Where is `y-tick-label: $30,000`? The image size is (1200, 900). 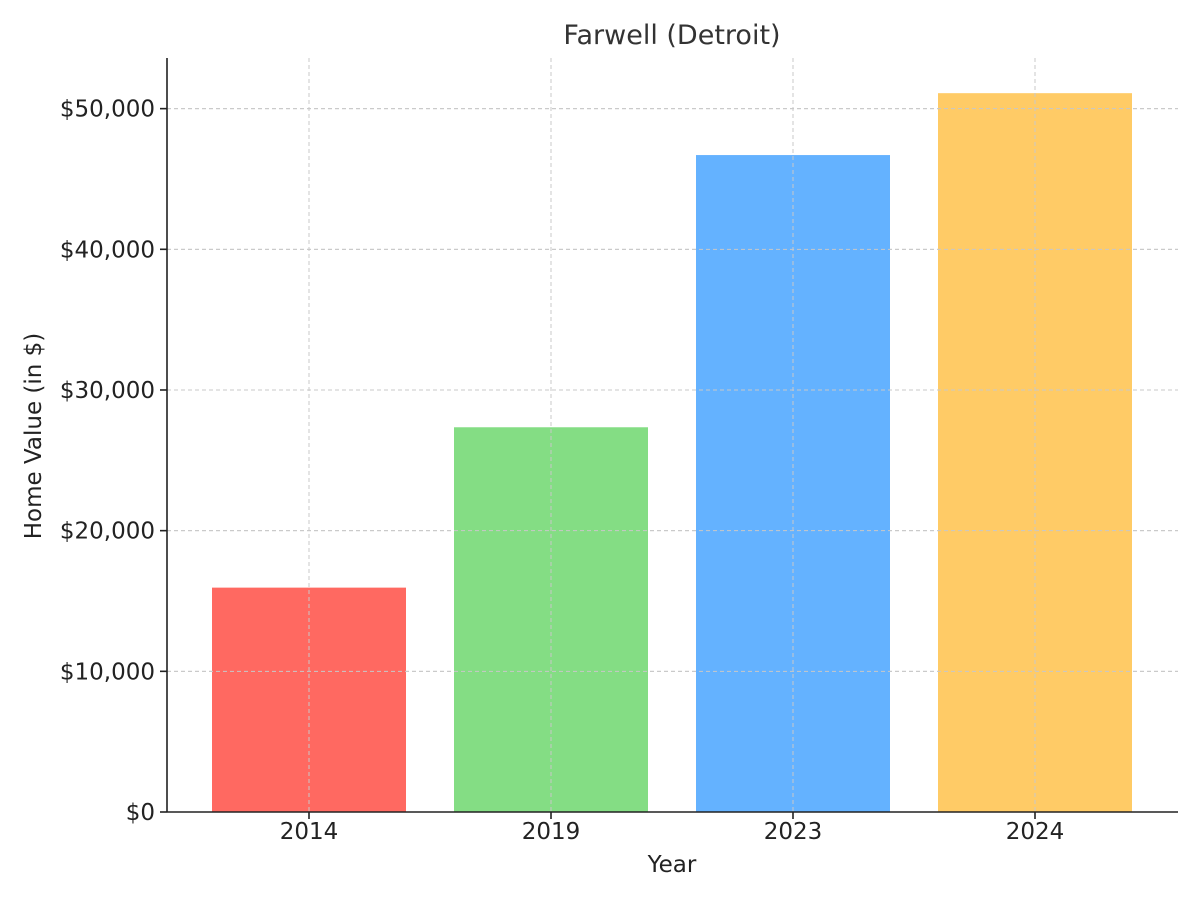
y-tick-label: $30,000 is located at coordinates (107, 391).